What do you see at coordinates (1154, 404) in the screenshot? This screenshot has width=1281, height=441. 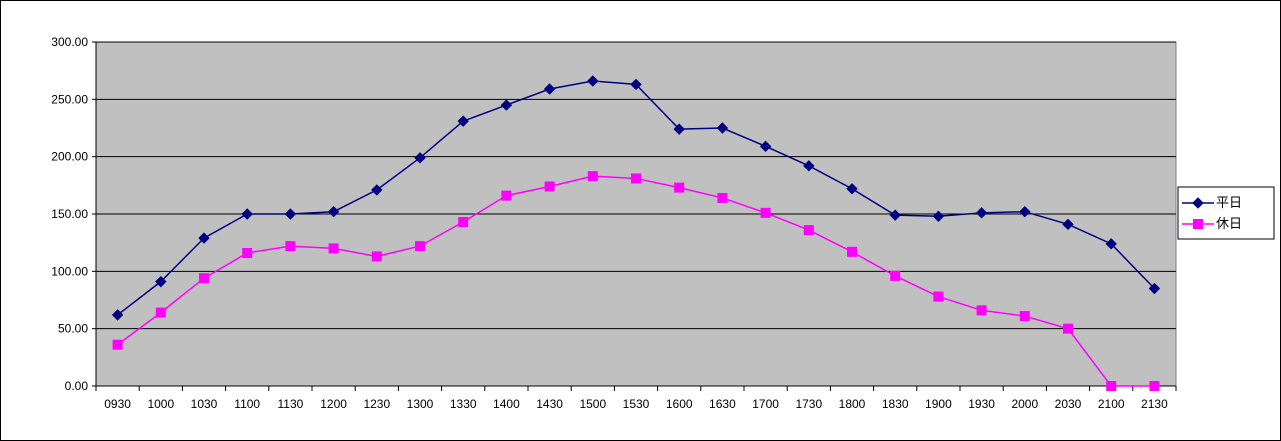 I see `x-tick-label: 2130` at bounding box center [1154, 404].